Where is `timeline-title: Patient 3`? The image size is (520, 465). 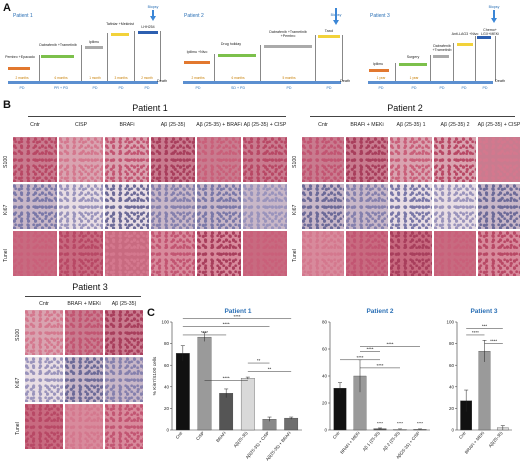 timeline-title: Patient 3 is located at coordinates (380, 16).